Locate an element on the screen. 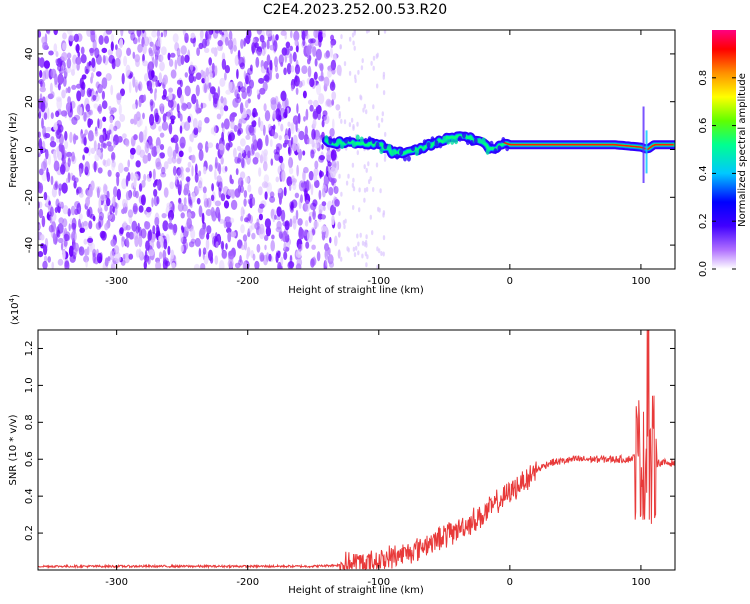  colorbar-label: Normalized spectral amplitude is located at coordinates (742, 150).